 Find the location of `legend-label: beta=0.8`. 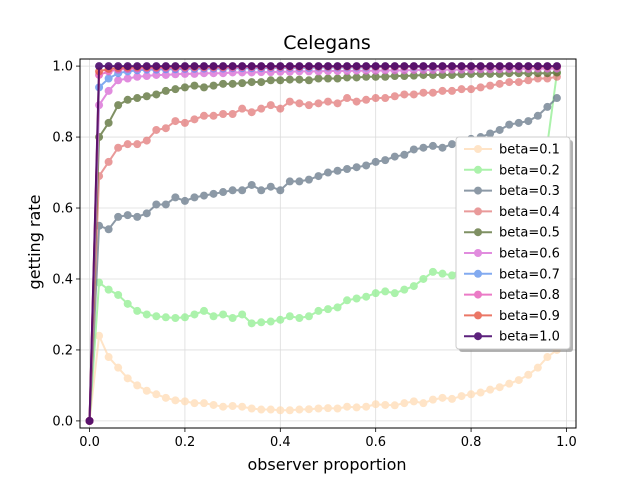

legend-label: beta=0.8 is located at coordinates (529, 295).